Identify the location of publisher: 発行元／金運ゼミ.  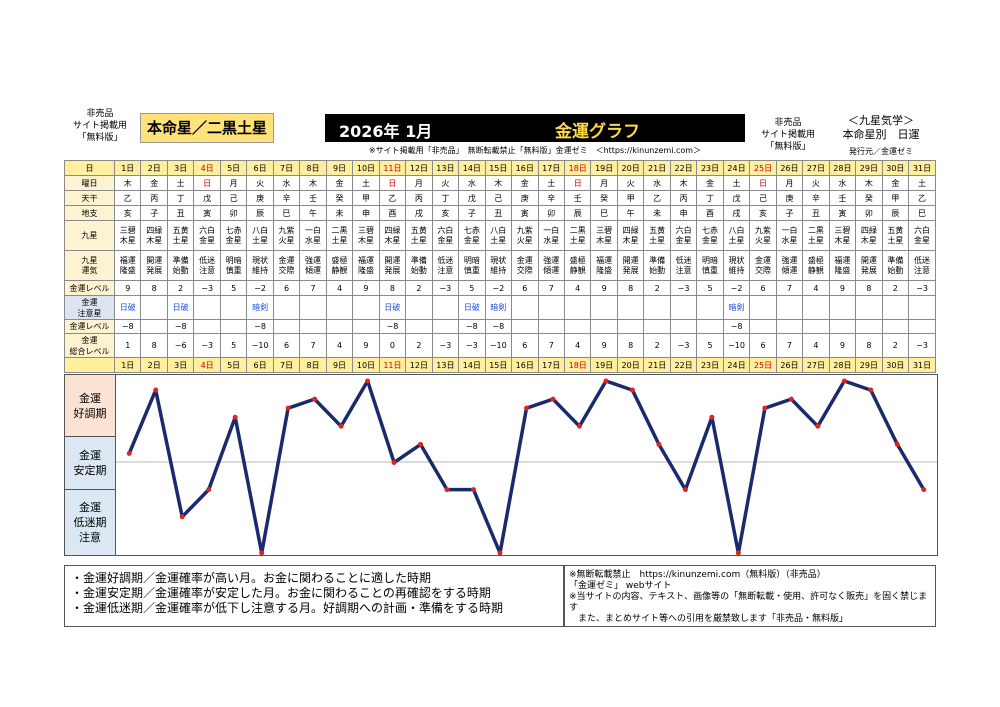
(881, 151).